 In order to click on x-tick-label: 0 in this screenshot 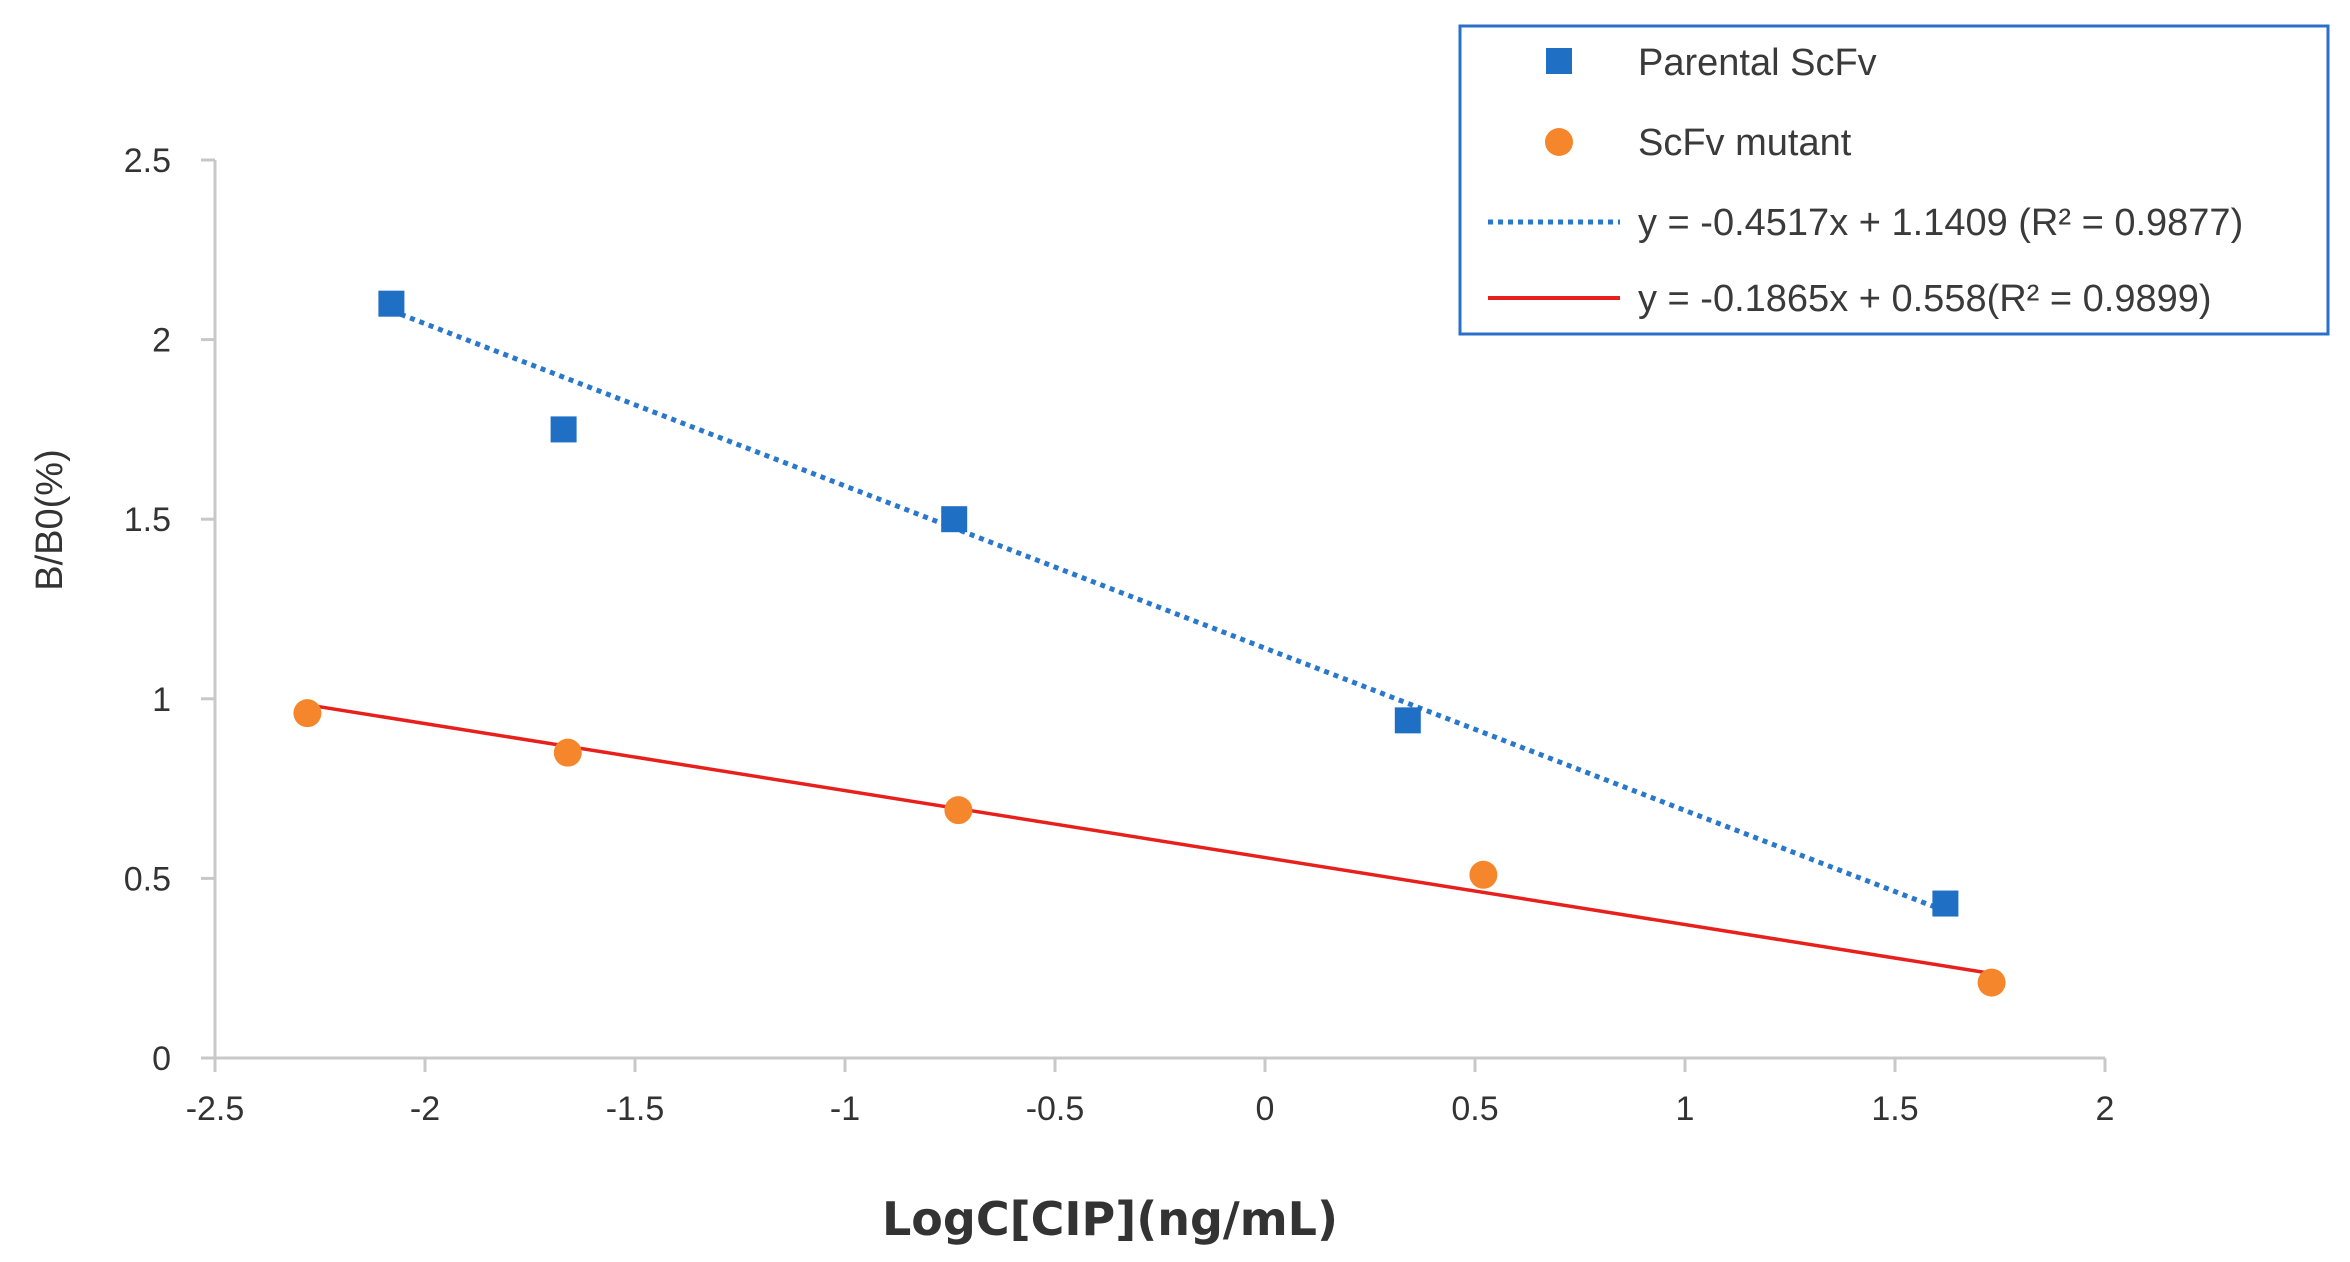, I will do `click(1265, 1109)`.